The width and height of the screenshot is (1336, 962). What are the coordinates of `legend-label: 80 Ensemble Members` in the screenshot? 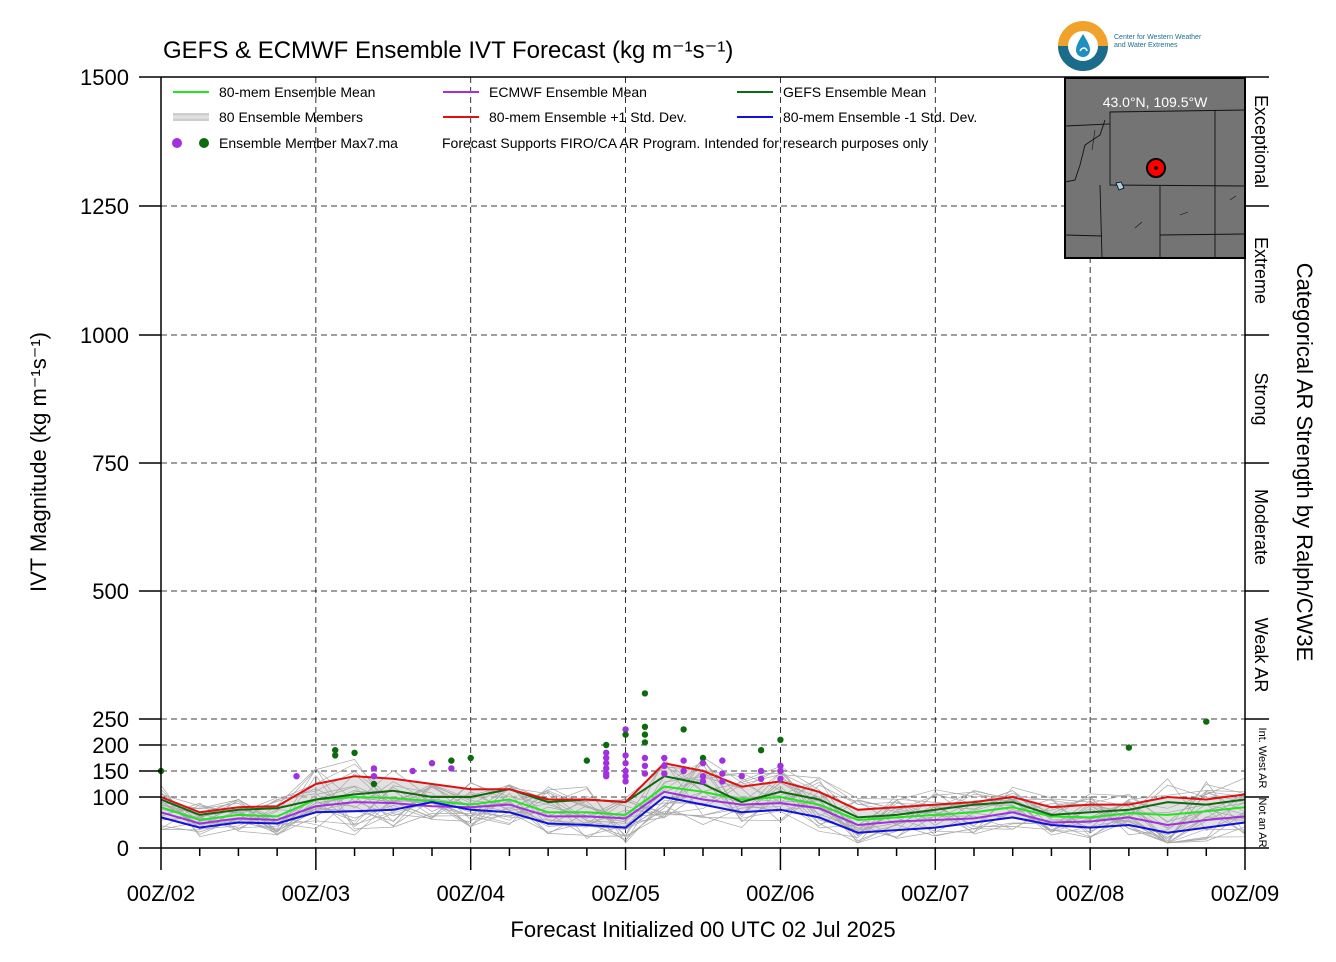 It's located at (291, 117).